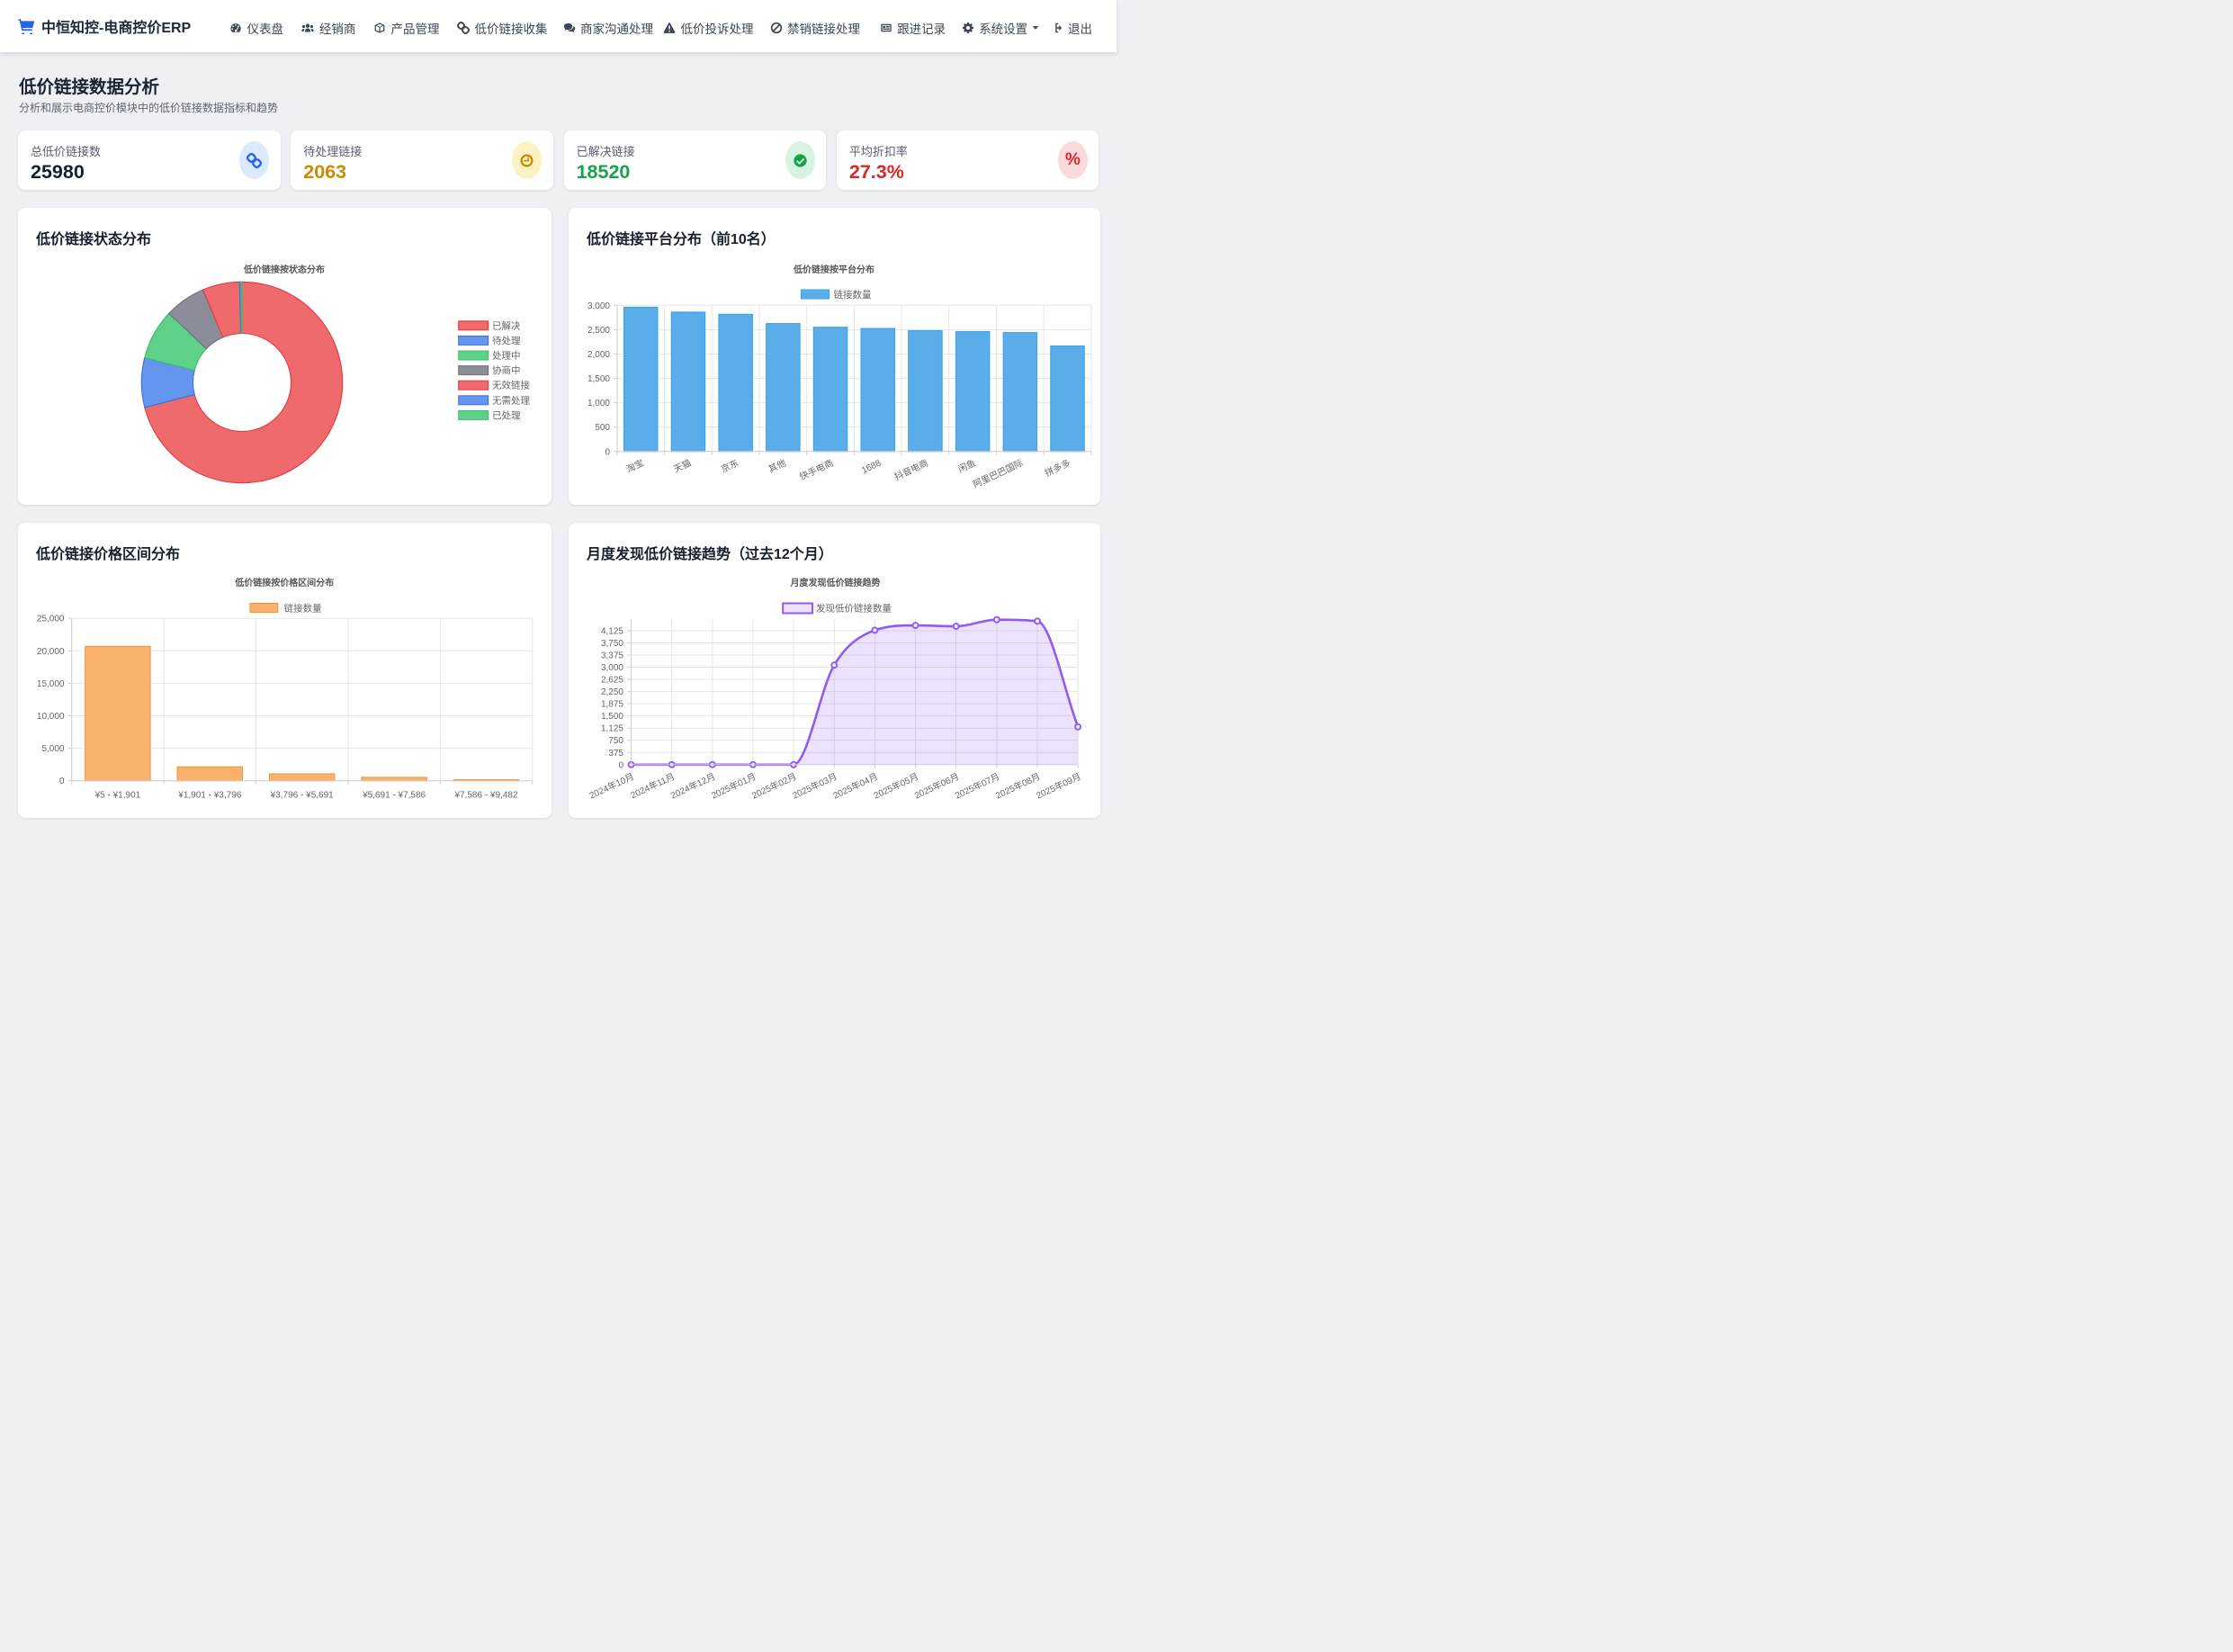  What do you see at coordinates (394, 796) in the screenshot?
I see `svg-text: ¥5,691 - ¥7,586` at bounding box center [394, 796].